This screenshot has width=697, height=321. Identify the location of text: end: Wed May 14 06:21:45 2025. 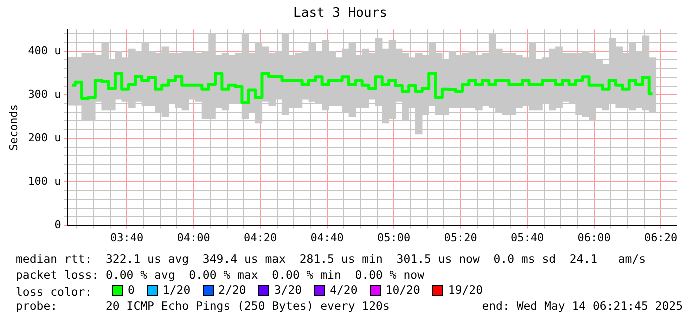
(582, 306).